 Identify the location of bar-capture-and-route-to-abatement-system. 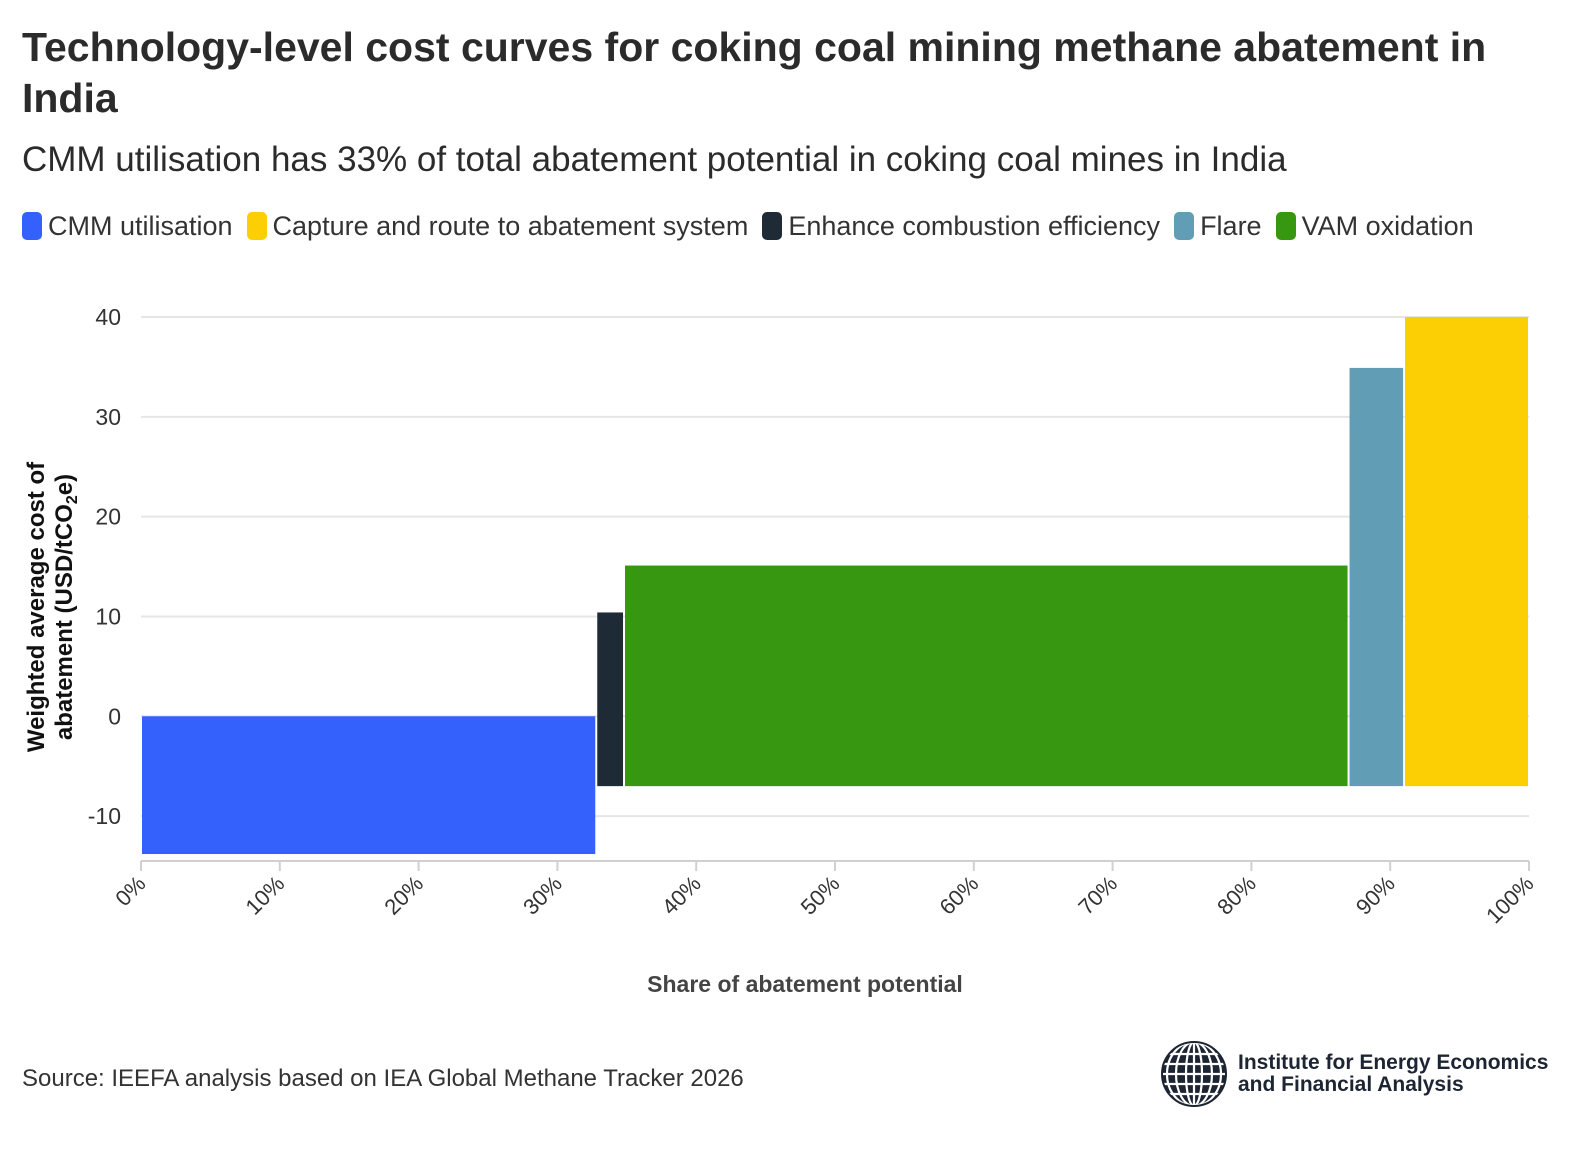
(1466, 552).